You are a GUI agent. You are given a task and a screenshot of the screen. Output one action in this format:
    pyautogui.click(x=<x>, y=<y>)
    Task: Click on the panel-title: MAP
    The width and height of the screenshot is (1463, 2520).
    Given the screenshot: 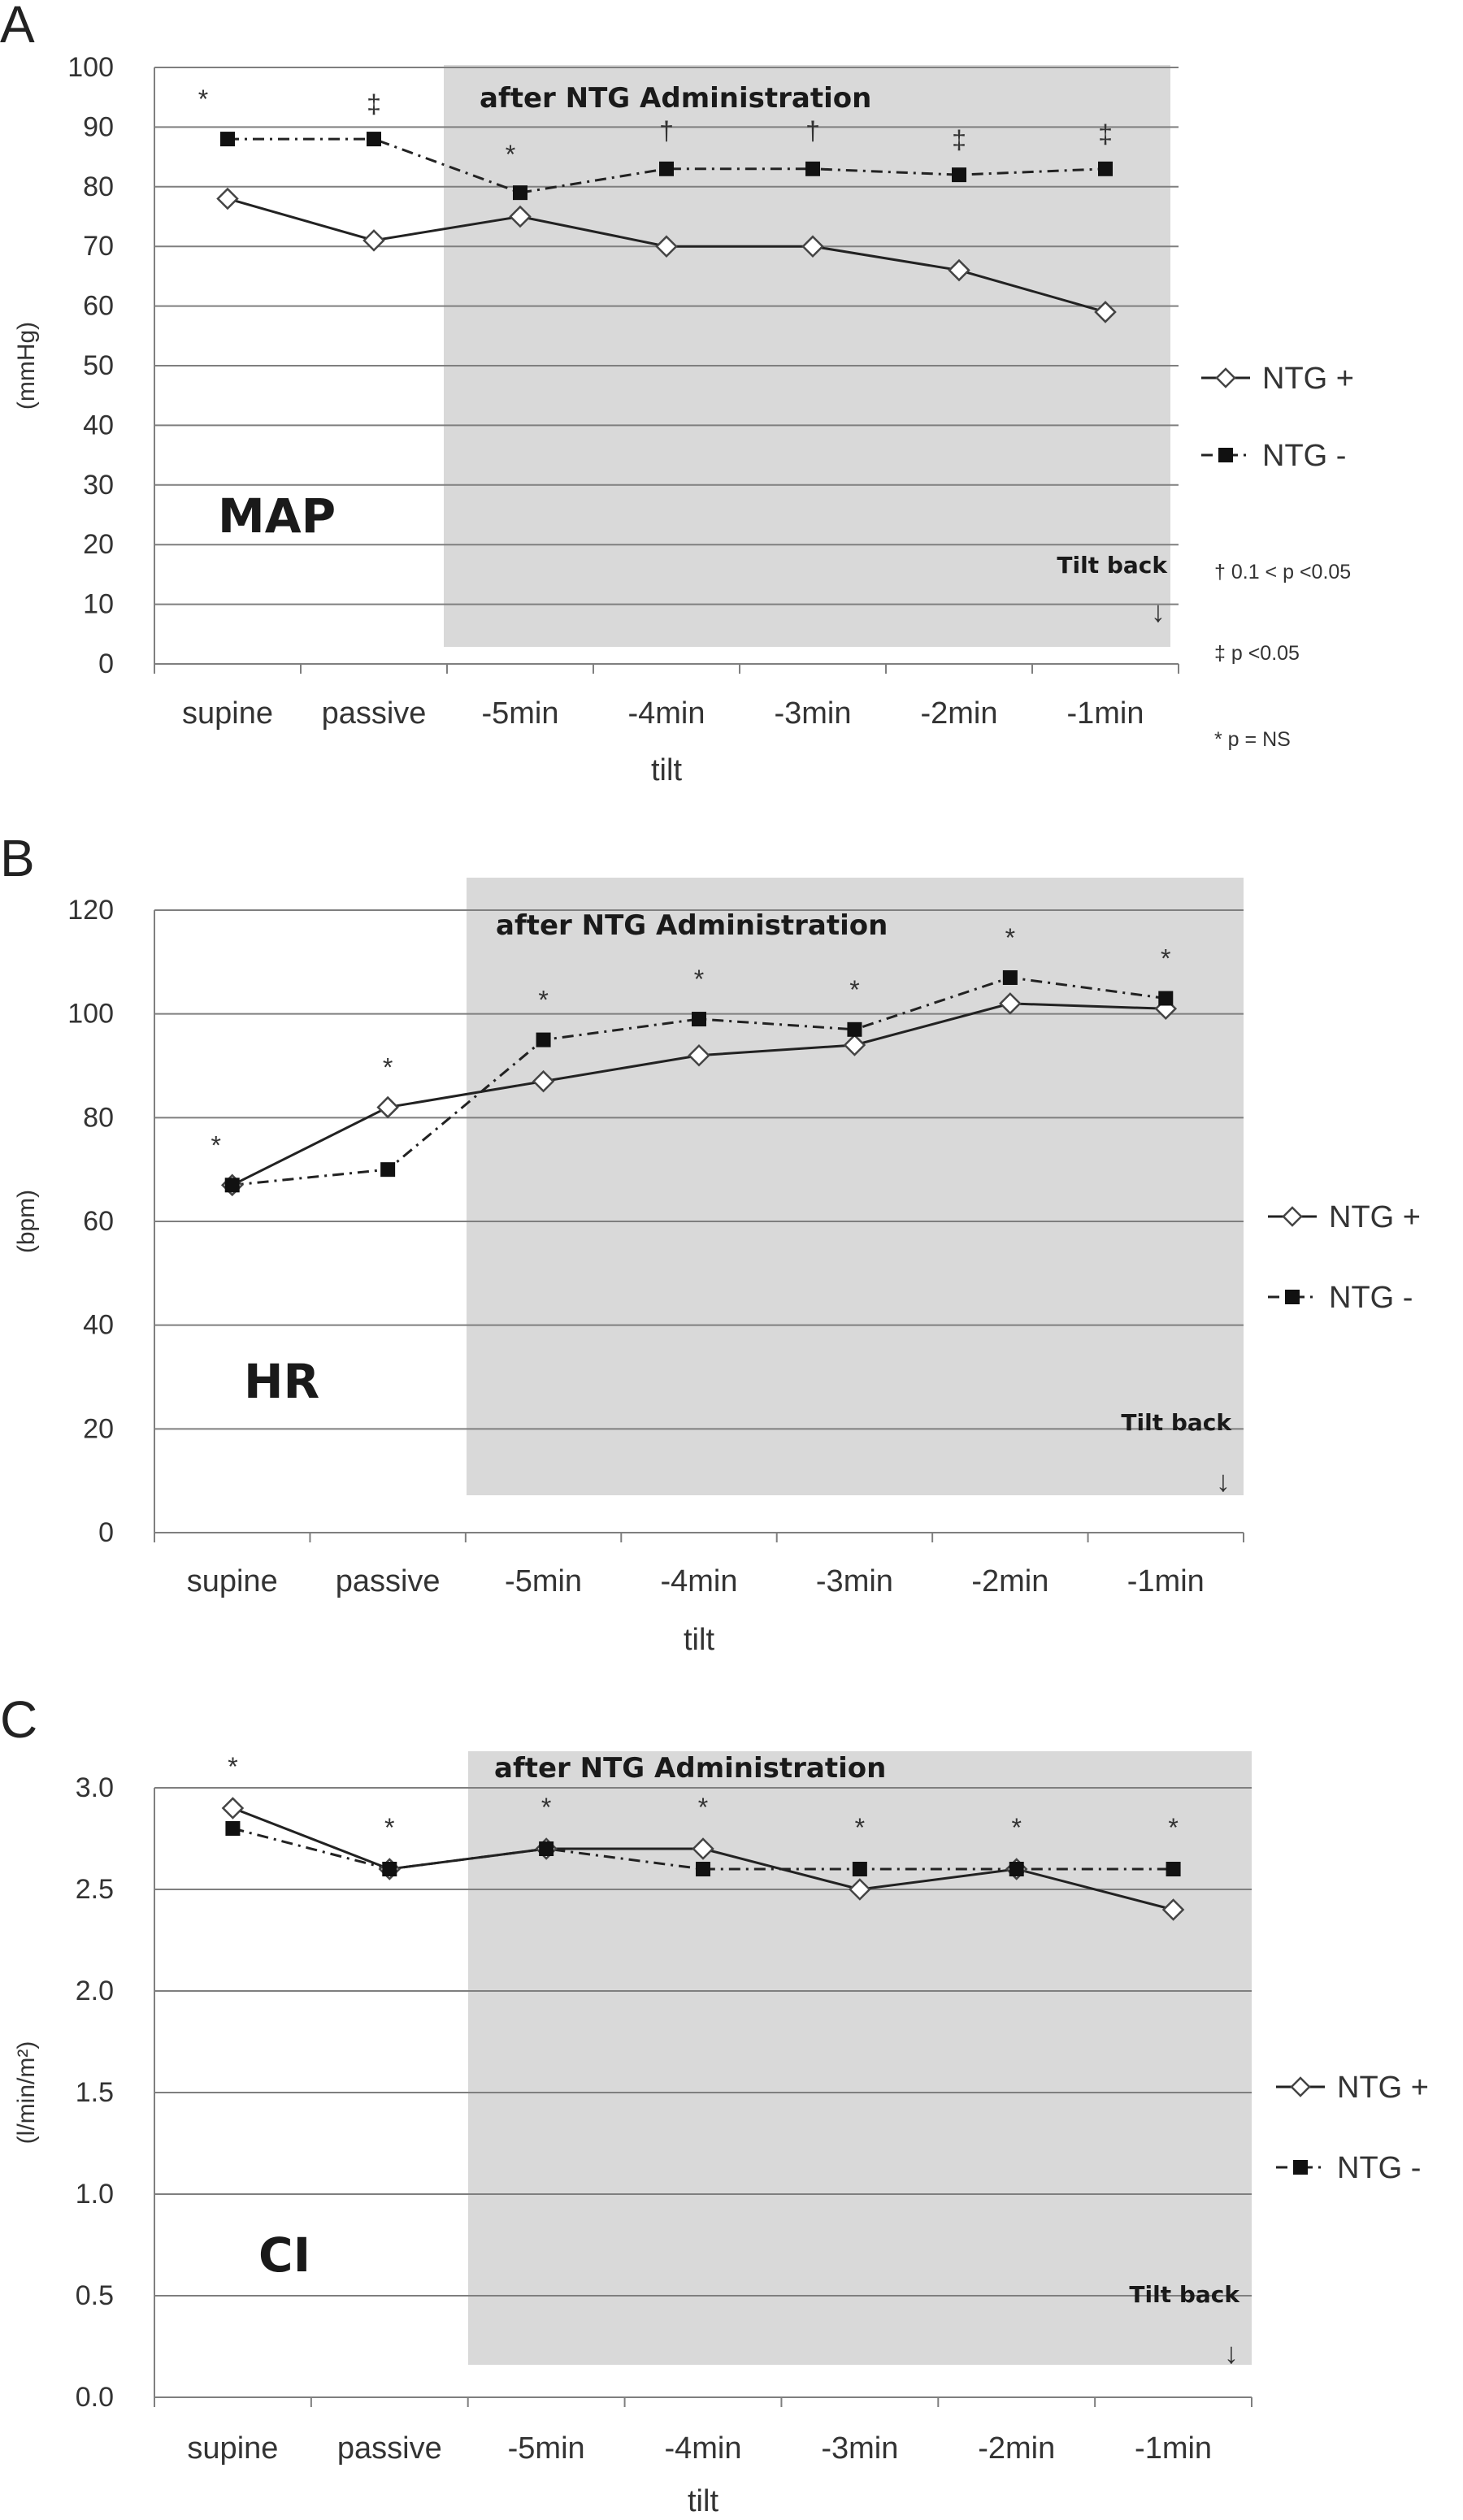 What is the action you would take?
    pyautogui.click(x=277, y=516)
    